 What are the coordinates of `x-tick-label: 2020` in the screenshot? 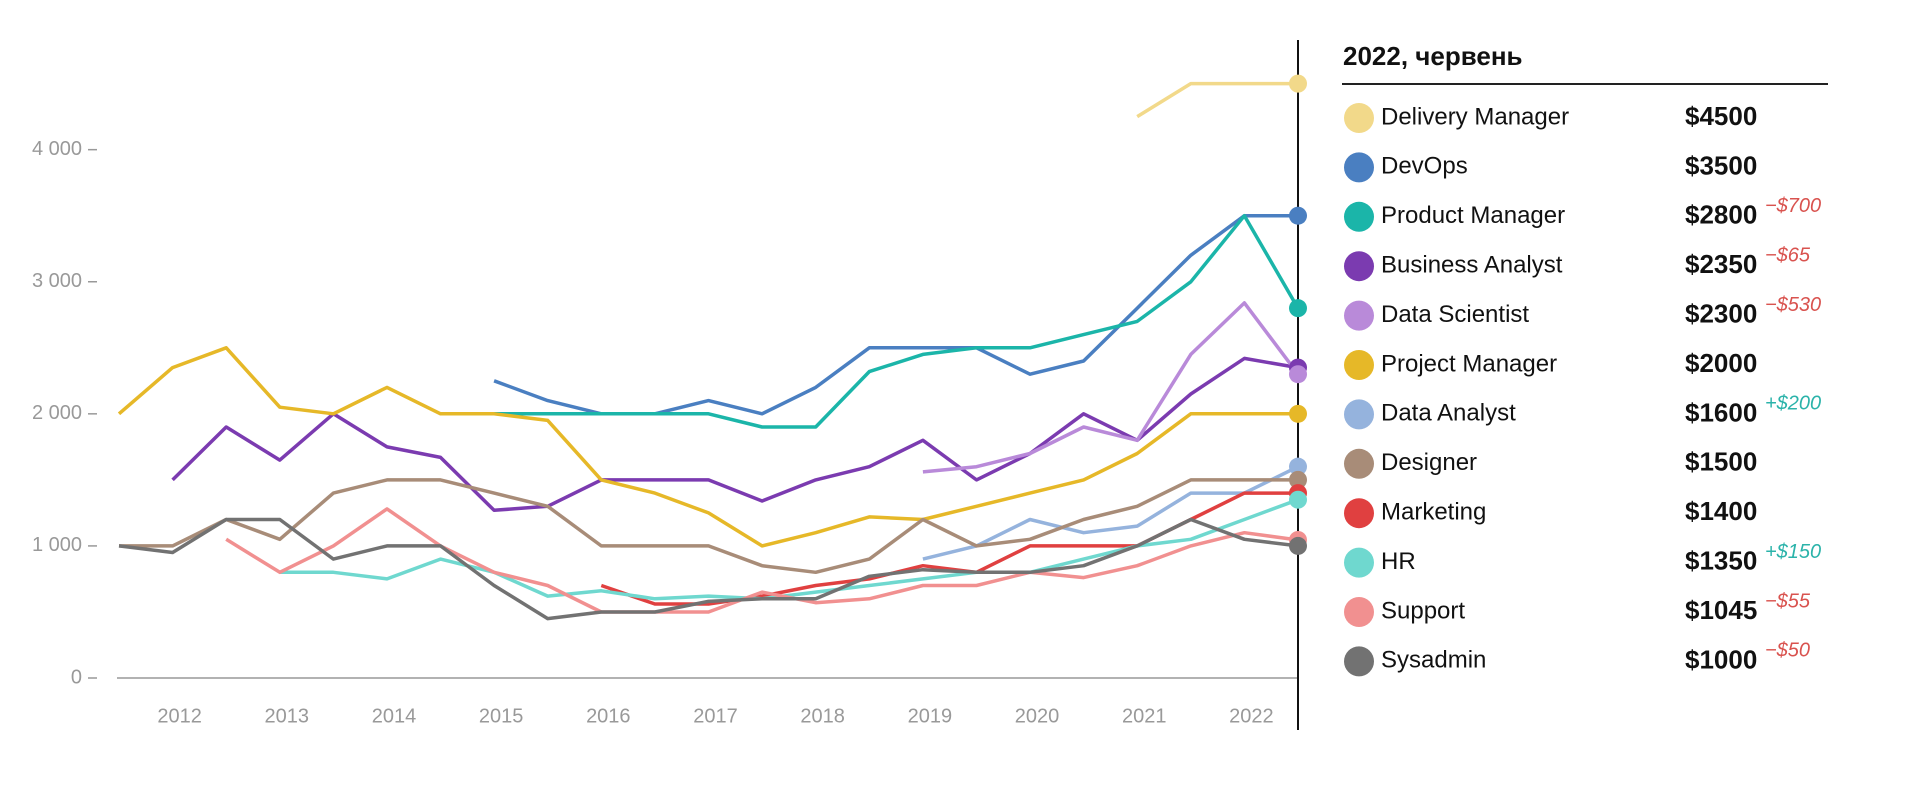 It's located at (1037, 716).